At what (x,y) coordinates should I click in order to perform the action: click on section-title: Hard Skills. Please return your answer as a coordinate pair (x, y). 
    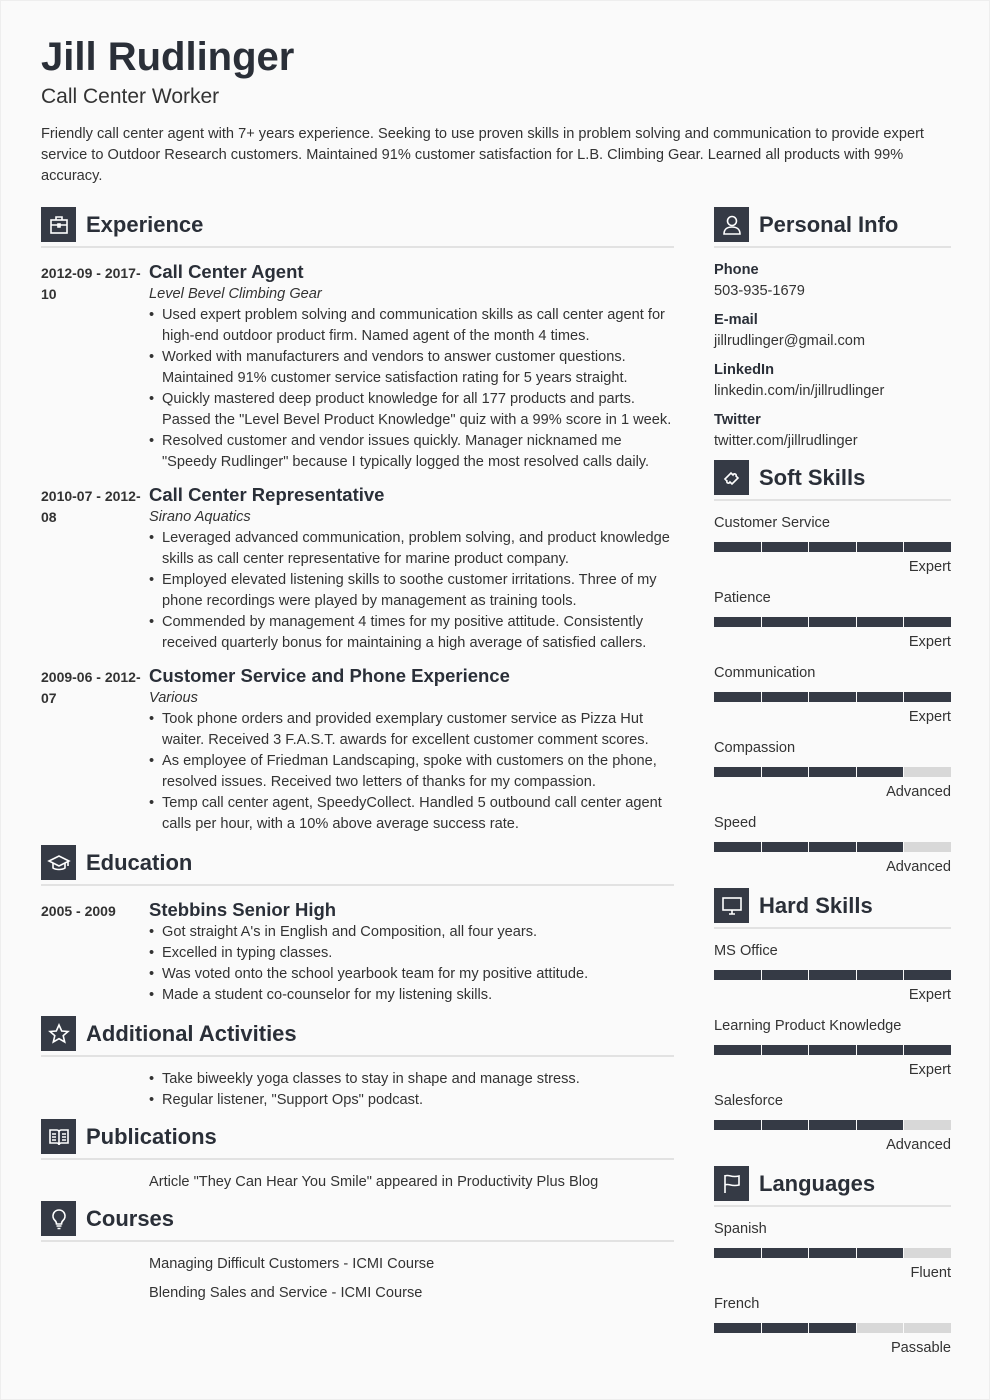
    Looking at the image, I should click on (816, 905).